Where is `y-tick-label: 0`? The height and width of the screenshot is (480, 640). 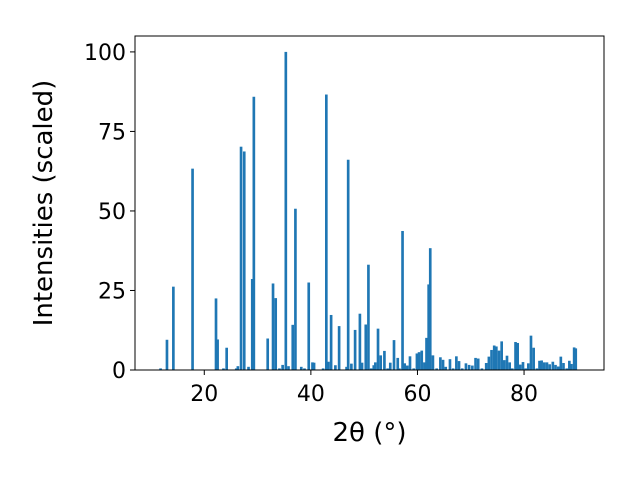 y-tick-label: 0 is located at coordinates (119, 371).